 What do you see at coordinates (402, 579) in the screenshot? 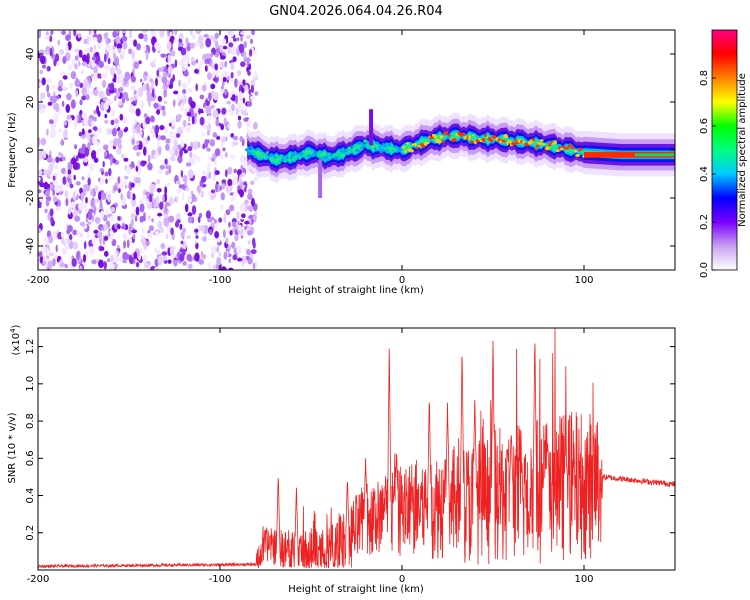
I see `x-tick-label: 0` at bounding box center [402, 579].